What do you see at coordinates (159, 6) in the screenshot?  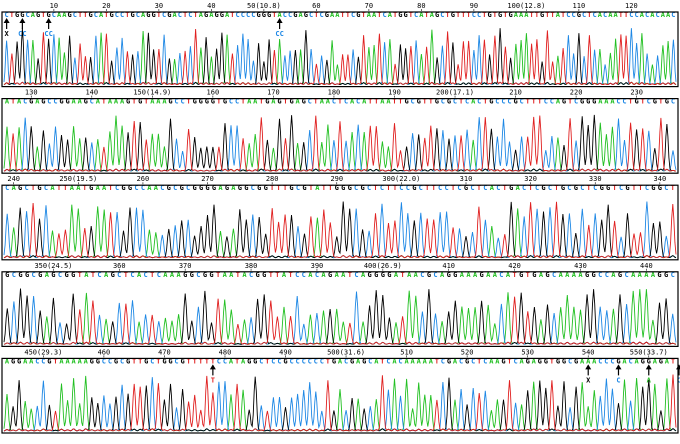 I see `position-tick-label: 30` at bounding box center [159, 6].